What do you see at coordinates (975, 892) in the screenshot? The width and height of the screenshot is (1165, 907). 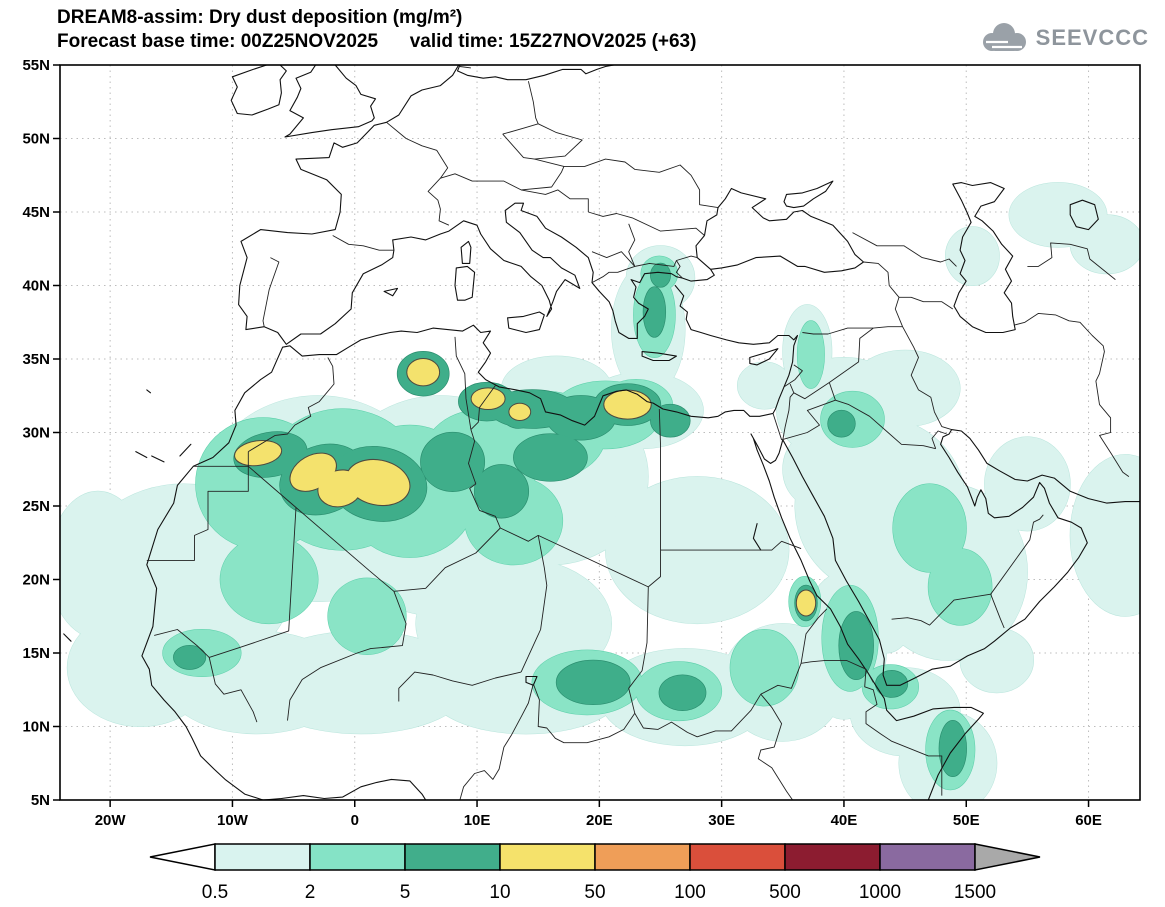 I see `svg-text: 1500` at bounding box center [975, 892].